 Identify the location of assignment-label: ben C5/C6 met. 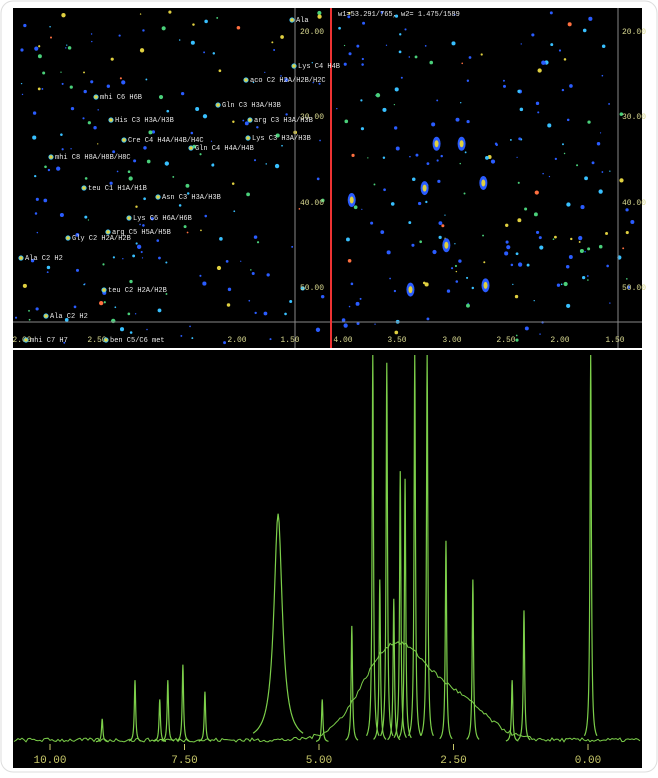
(137, 341).